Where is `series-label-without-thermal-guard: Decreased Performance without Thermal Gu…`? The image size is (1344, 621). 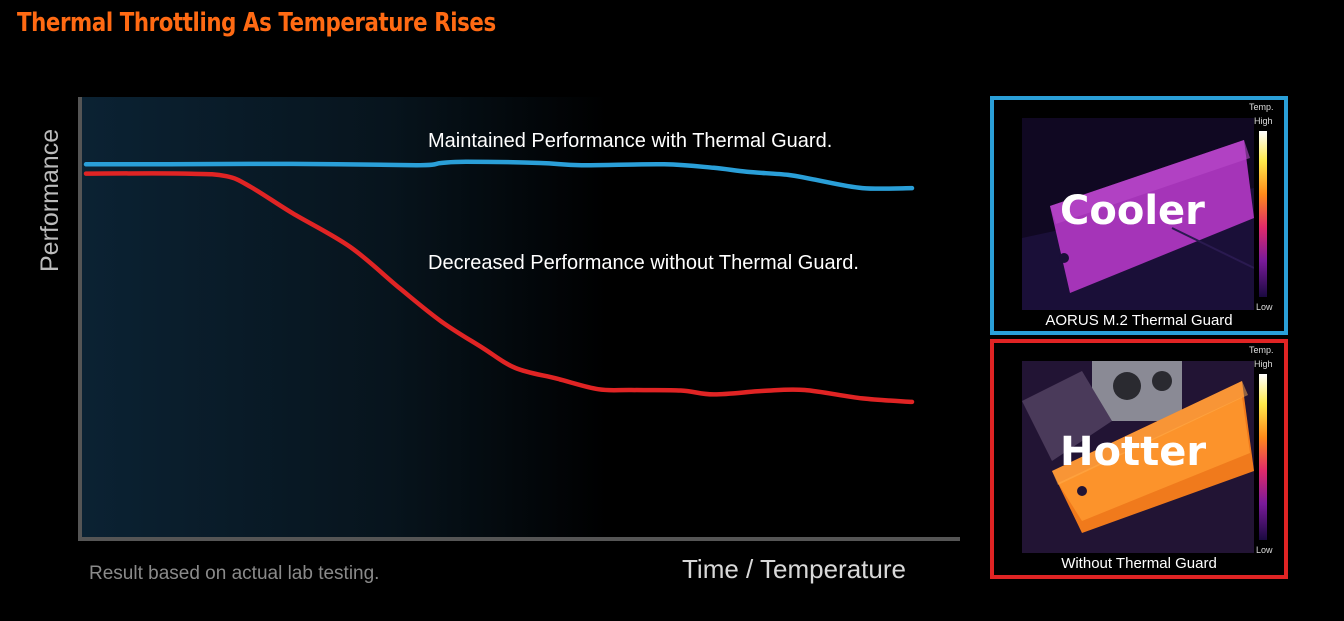
series-label-without-thermal-guard: Decreased Performance without Thermal Gu… is located at coordinates (643, 263).